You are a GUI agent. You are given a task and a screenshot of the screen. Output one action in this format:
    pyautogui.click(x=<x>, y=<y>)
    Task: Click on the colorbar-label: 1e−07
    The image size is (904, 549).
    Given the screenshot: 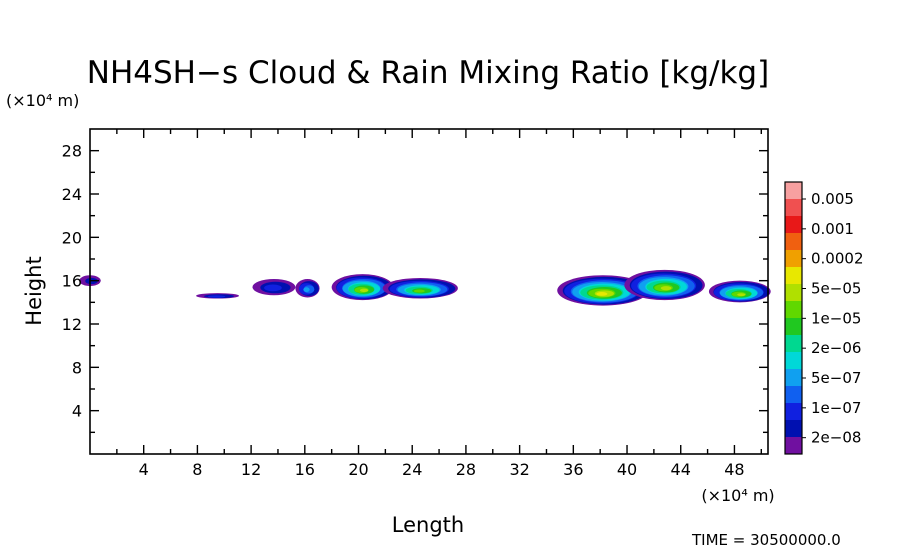 What is the action you would take?
    pyautogui.click(x=836, y=408)
    